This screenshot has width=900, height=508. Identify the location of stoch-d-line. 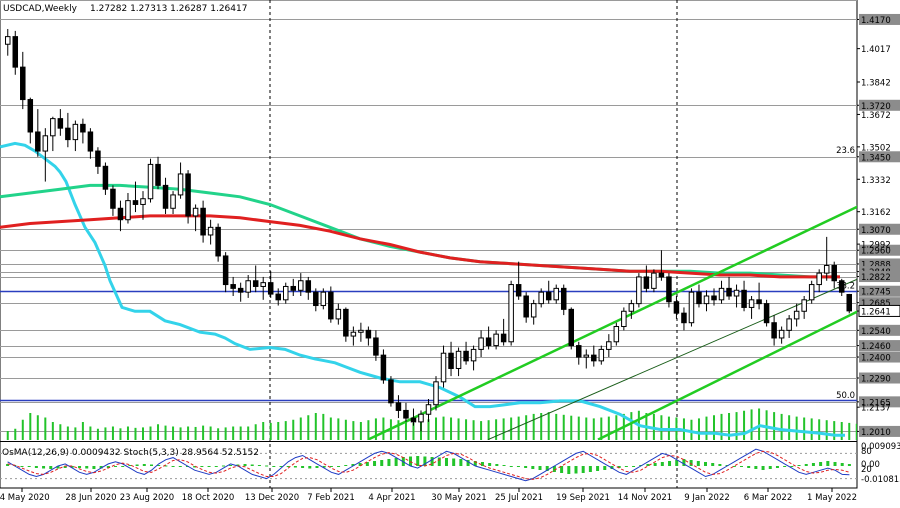
(428, 465).